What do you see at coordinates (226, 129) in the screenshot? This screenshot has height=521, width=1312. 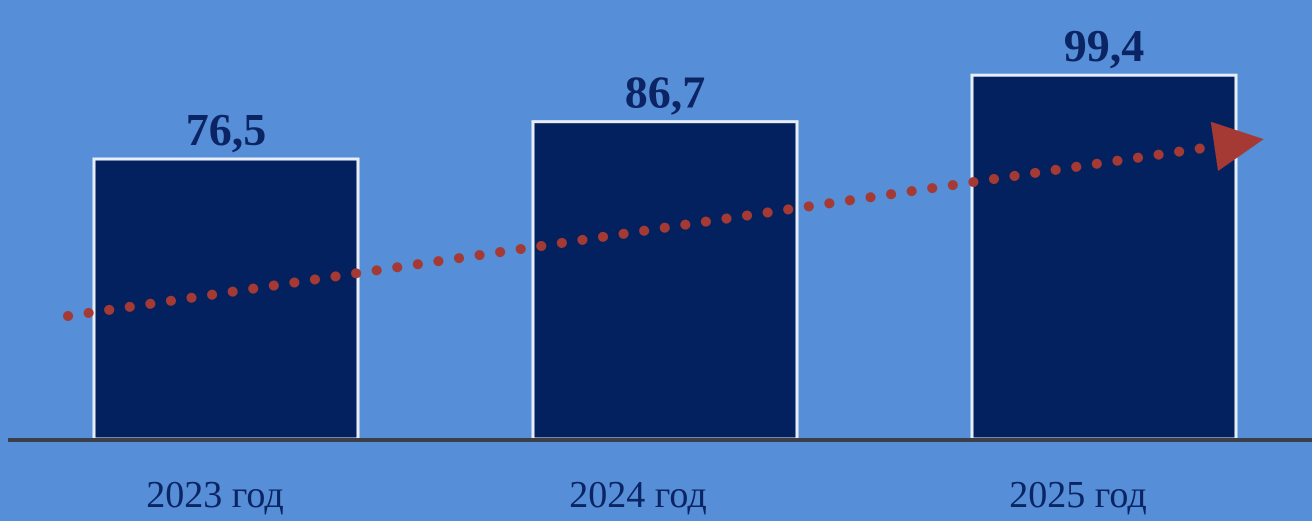 I see `bar-value-label-1: 76,5` at bounding box center [226, 129].